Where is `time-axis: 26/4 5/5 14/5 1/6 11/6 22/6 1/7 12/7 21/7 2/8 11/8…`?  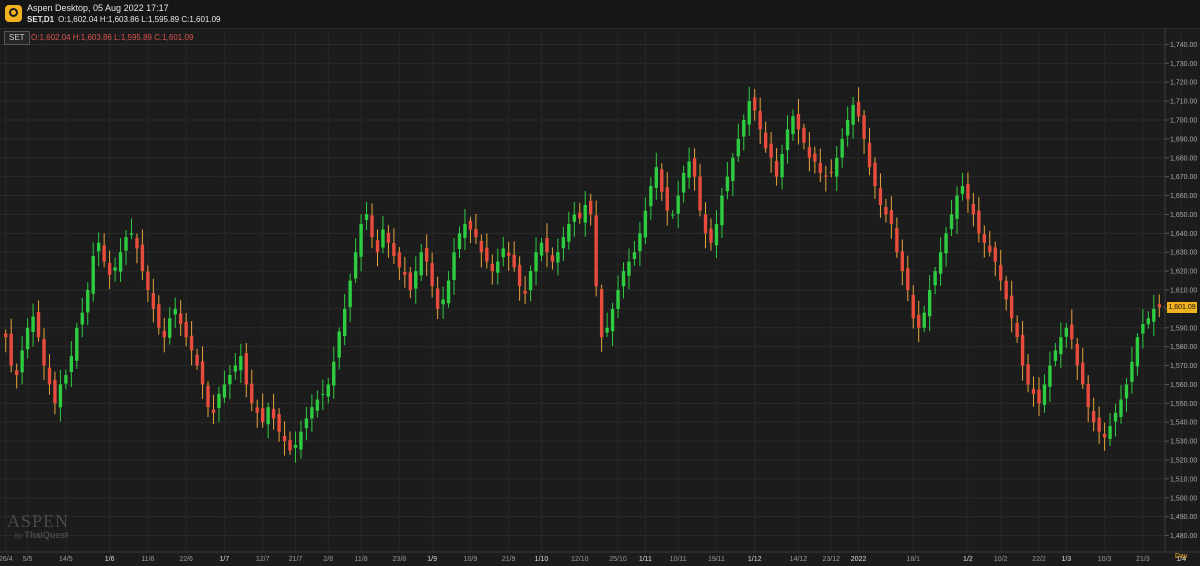 time-axis: 26/4 5/5 14/5 1/6 11/6 22/6 1/7 12/7 21/7 2/8 11/8… is located at coordinates (600, 559).